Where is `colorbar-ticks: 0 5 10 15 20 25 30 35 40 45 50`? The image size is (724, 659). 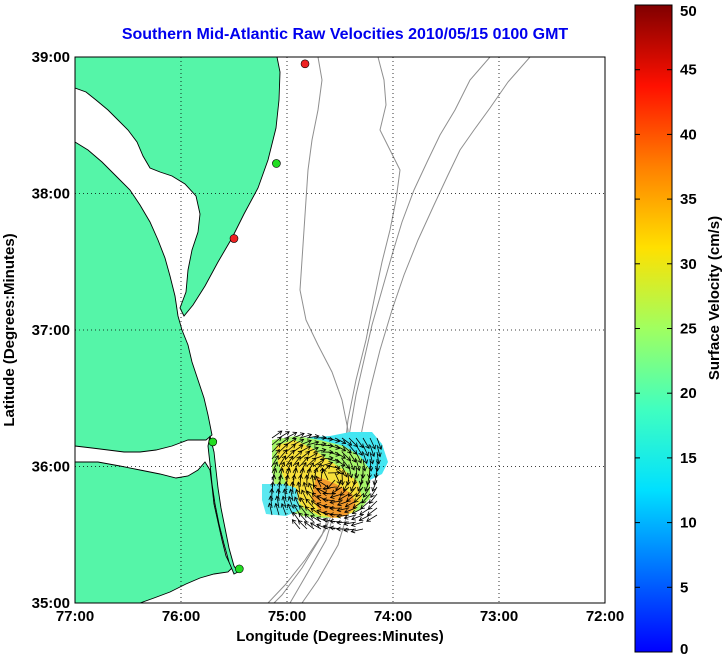
colorbar-ticks: 0 5 10 15 20 25 30 35 40 45 50 is located at coordinates (666, 330).